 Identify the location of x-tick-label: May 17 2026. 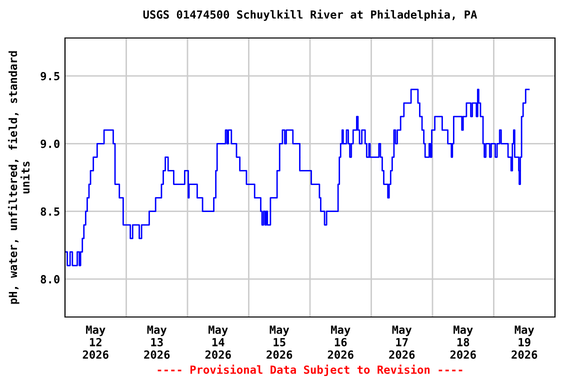
(402, 342).